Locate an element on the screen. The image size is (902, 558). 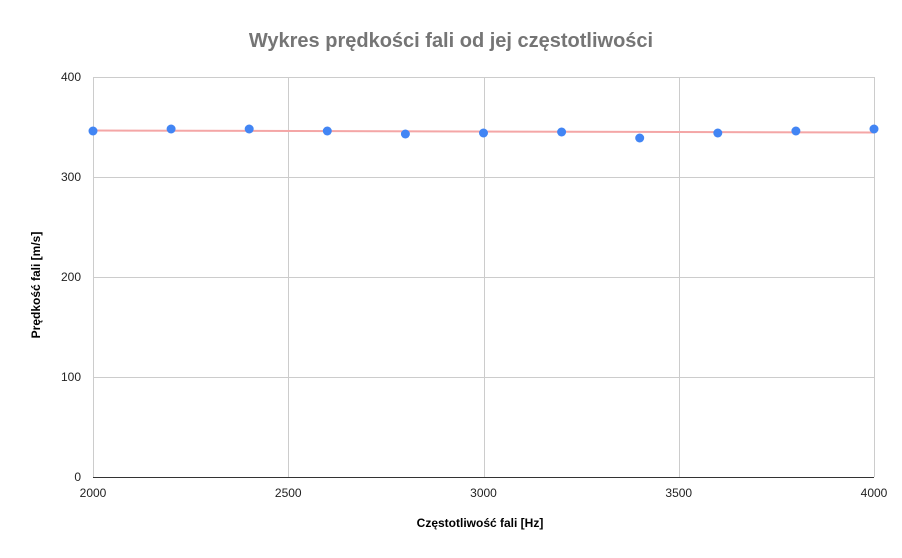
x-tick-label: 2500 is located at coordinates (288, 493).